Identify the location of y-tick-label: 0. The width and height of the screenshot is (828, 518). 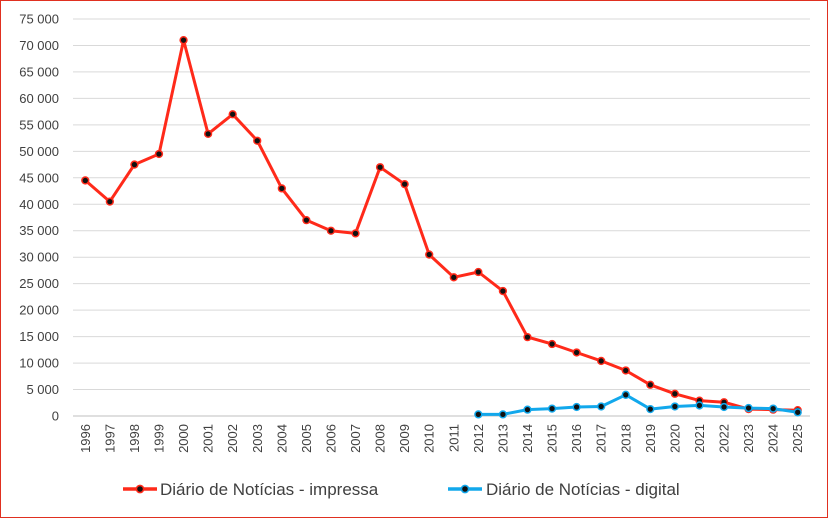
(55, 416).